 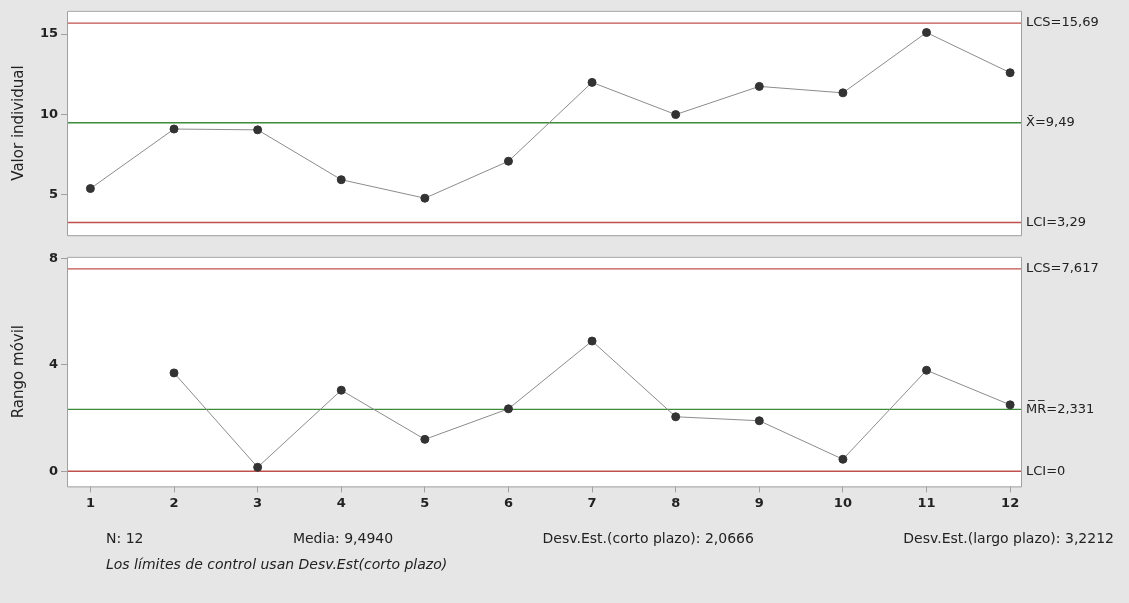 What do you see at coordinates (277, 564) in the screenshot?
I see `text: Los límites de control usan Desv.Est(corto plazo)` at bounding box center [277, 564].